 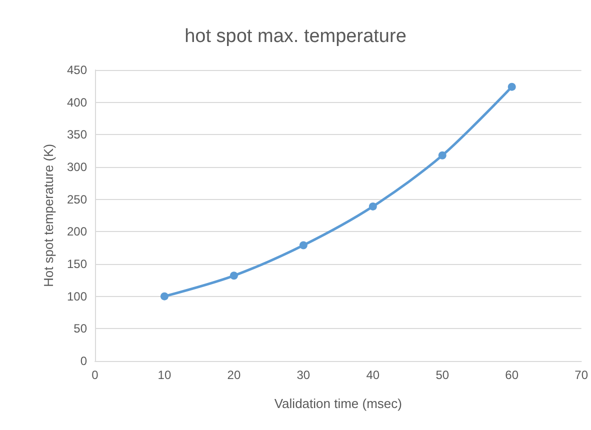 What do you see at coordinates (303, 375) in the screenshot?
I see `x-tick-label: 30` at bounding box center [303, 375].